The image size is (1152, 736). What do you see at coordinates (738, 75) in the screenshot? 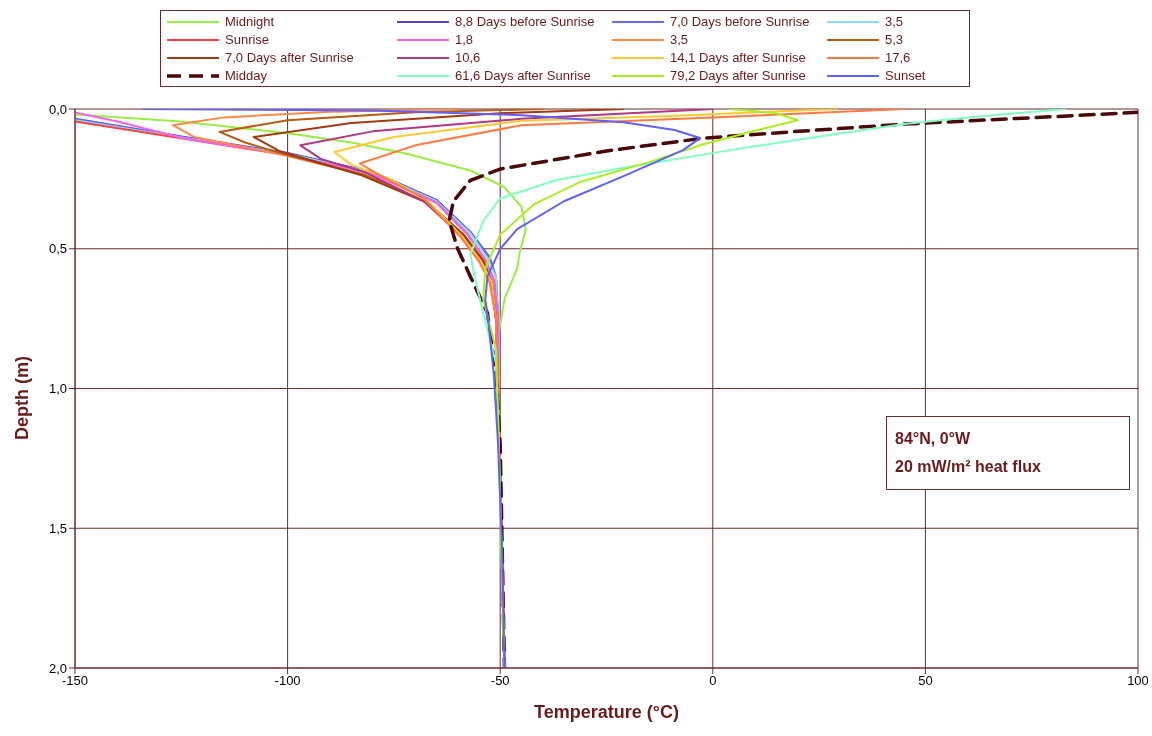
I see `legend-label: 79,2 Days after Sunrise` at bounding box center [738, 75].